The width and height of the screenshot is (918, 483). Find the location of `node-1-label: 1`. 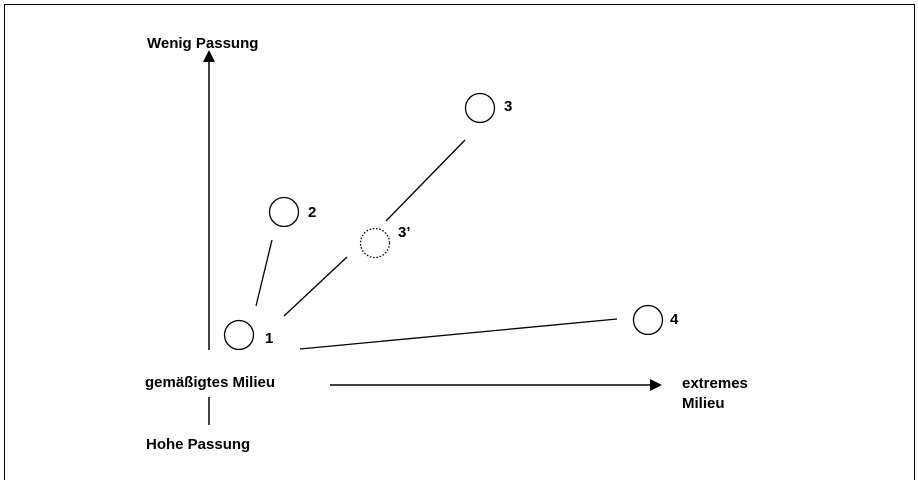

node-1-label: 1 is located at coordinates (269, 338).